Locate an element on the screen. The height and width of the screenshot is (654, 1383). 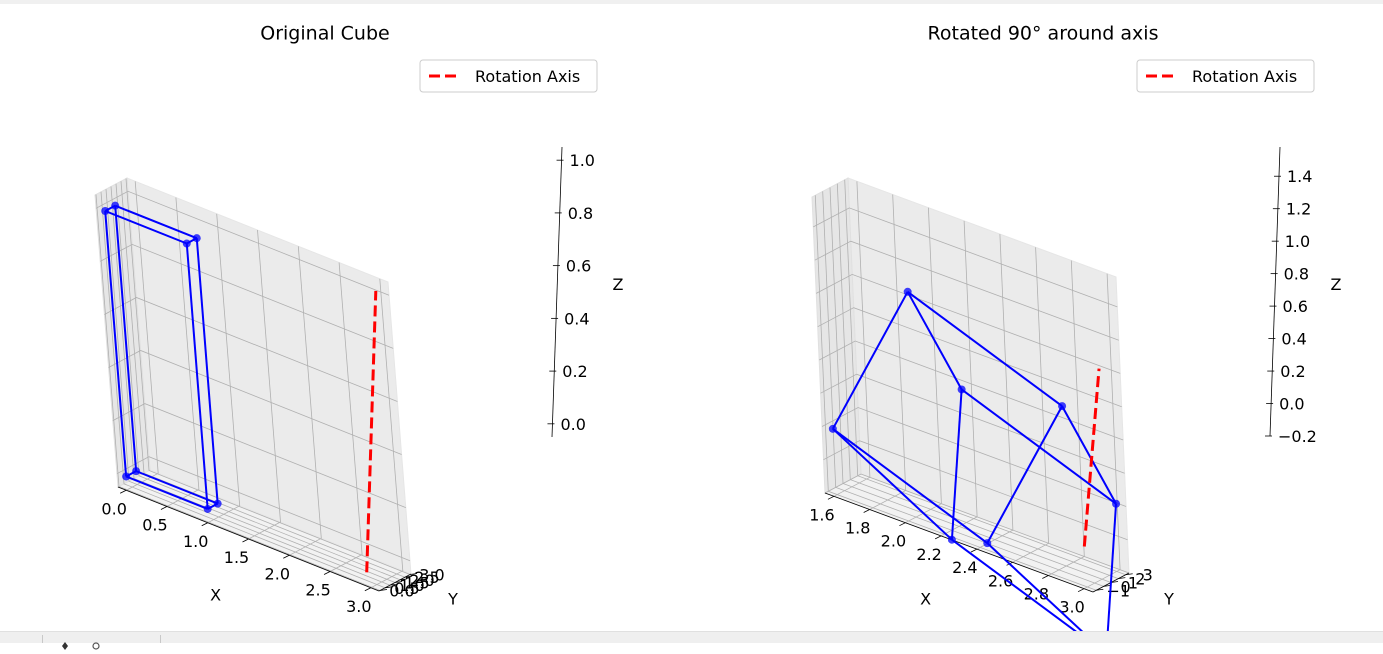
y-tick-label: 0.0 is located at coordinates (401, 590).